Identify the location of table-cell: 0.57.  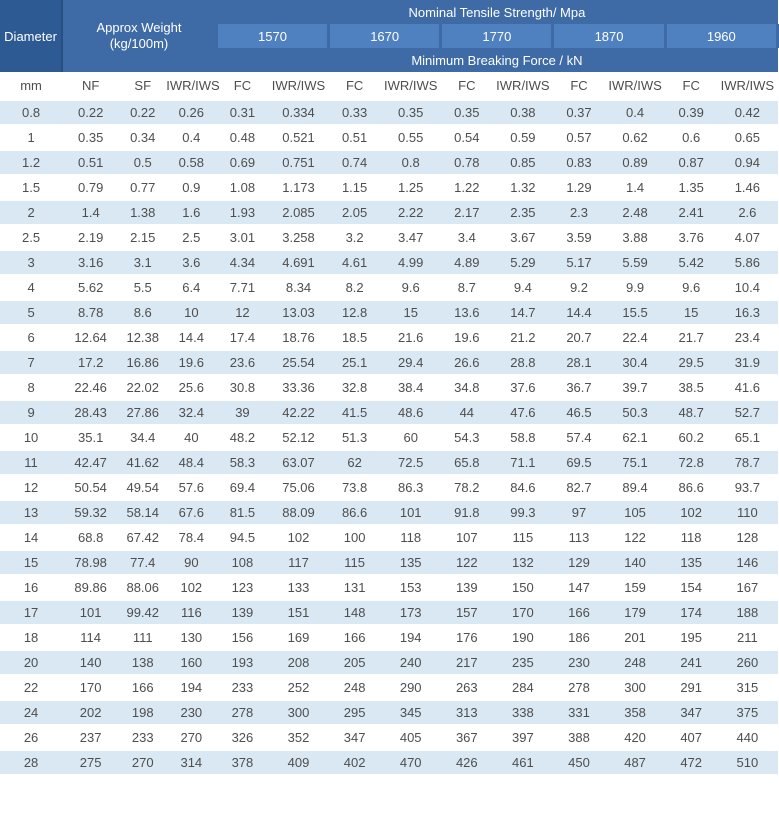
(579, 138).